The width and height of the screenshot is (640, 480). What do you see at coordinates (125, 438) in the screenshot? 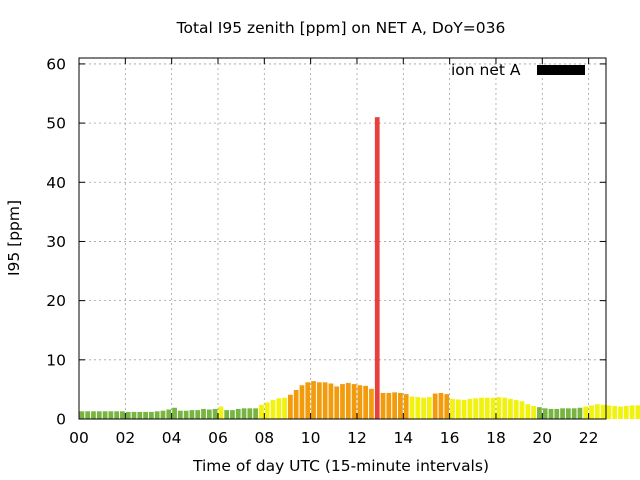
I see `x-tick-label: 02` at bounding box center [125, 438].